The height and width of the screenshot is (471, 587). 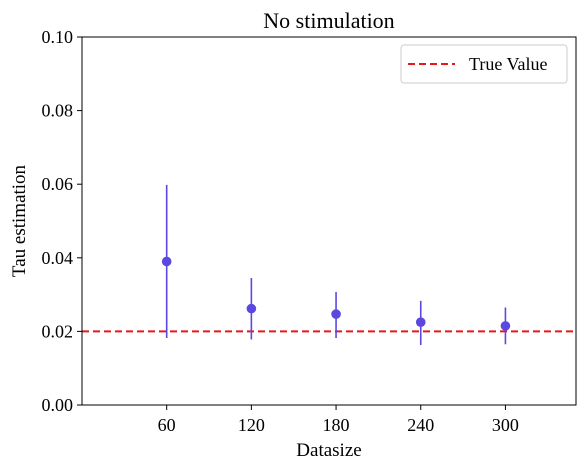 What do you see at coordinates (508, 64) in the screenshot?
I see `legend-label-true-value: True Value` at bounding box center [508, 64].